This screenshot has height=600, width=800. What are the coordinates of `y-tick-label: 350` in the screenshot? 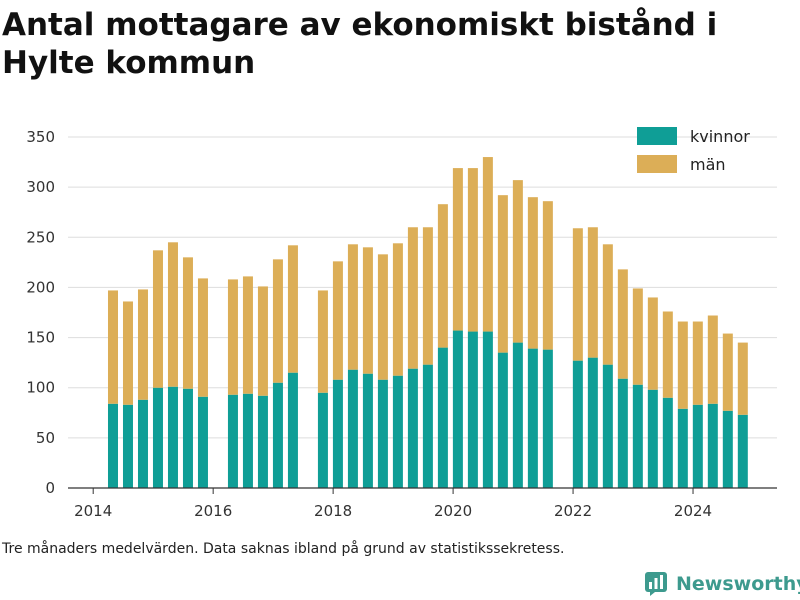 It's located at (40, 137).